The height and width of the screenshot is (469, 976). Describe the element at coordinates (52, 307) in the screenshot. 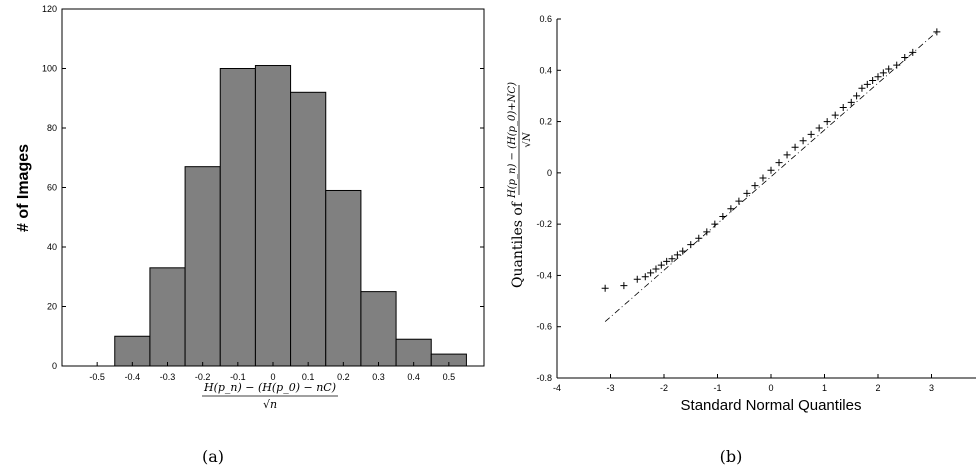

I see `histogram-y-tick-label: 20` at that location.